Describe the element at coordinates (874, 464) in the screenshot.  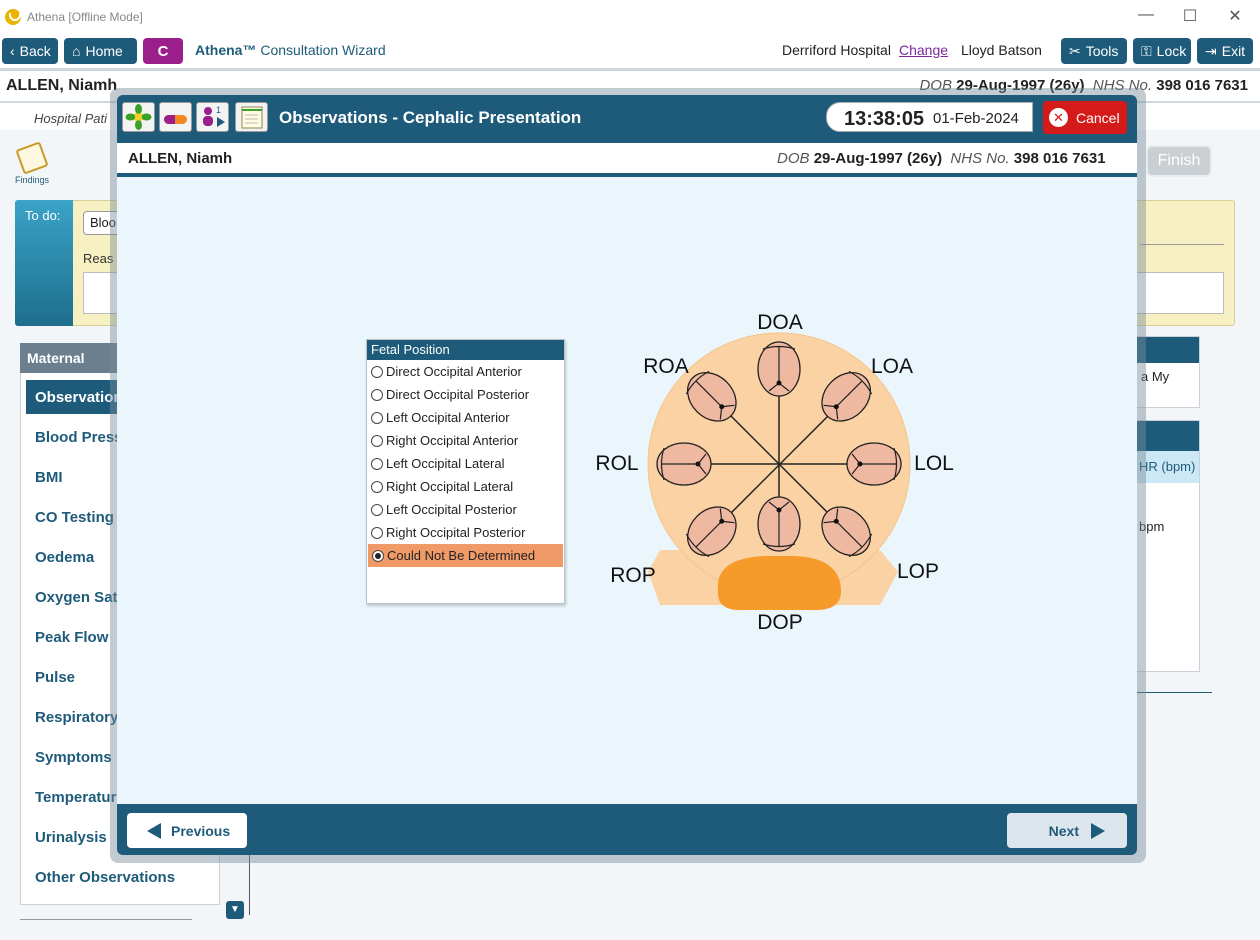
I see `fetal-head-lol` at that location.